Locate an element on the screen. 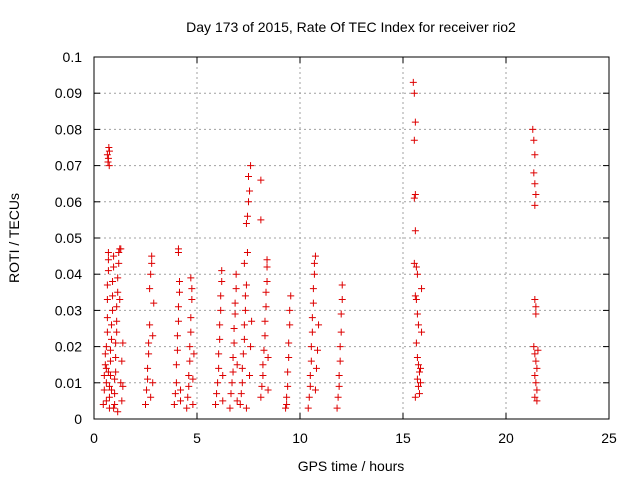 Image resolution: width=640 pixels, height=480 pixels. y-tick-label: 0.1 is located at coordinates (73, 57).